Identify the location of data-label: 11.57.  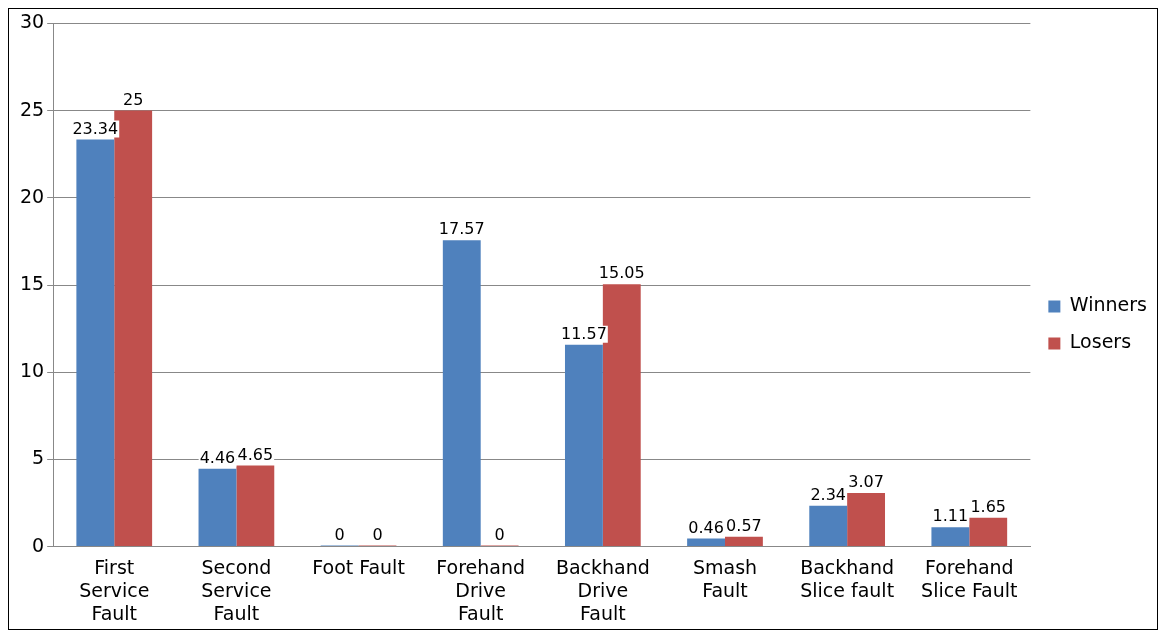
(584, 333).